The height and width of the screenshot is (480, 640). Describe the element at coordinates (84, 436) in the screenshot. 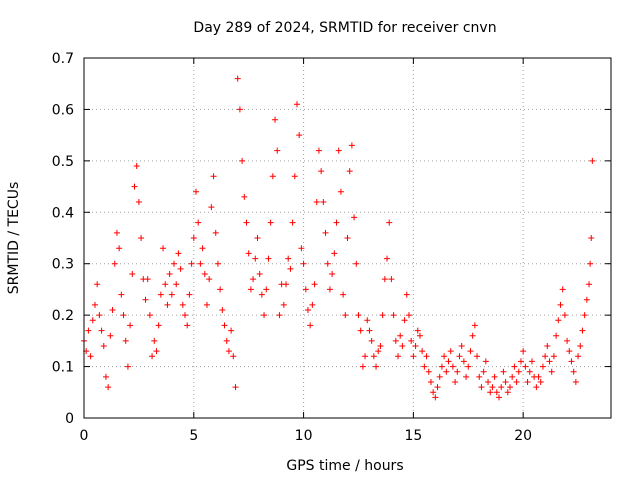

I see `x-tick-label: 0` at that location.